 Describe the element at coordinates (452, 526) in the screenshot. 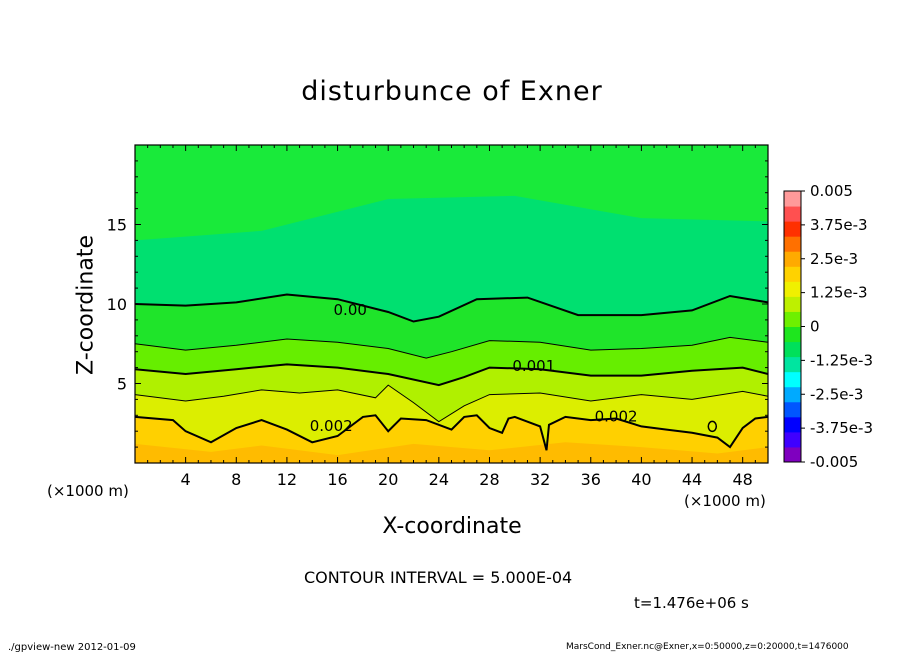

I see `x-axis-label: X-coordinate` at that location.